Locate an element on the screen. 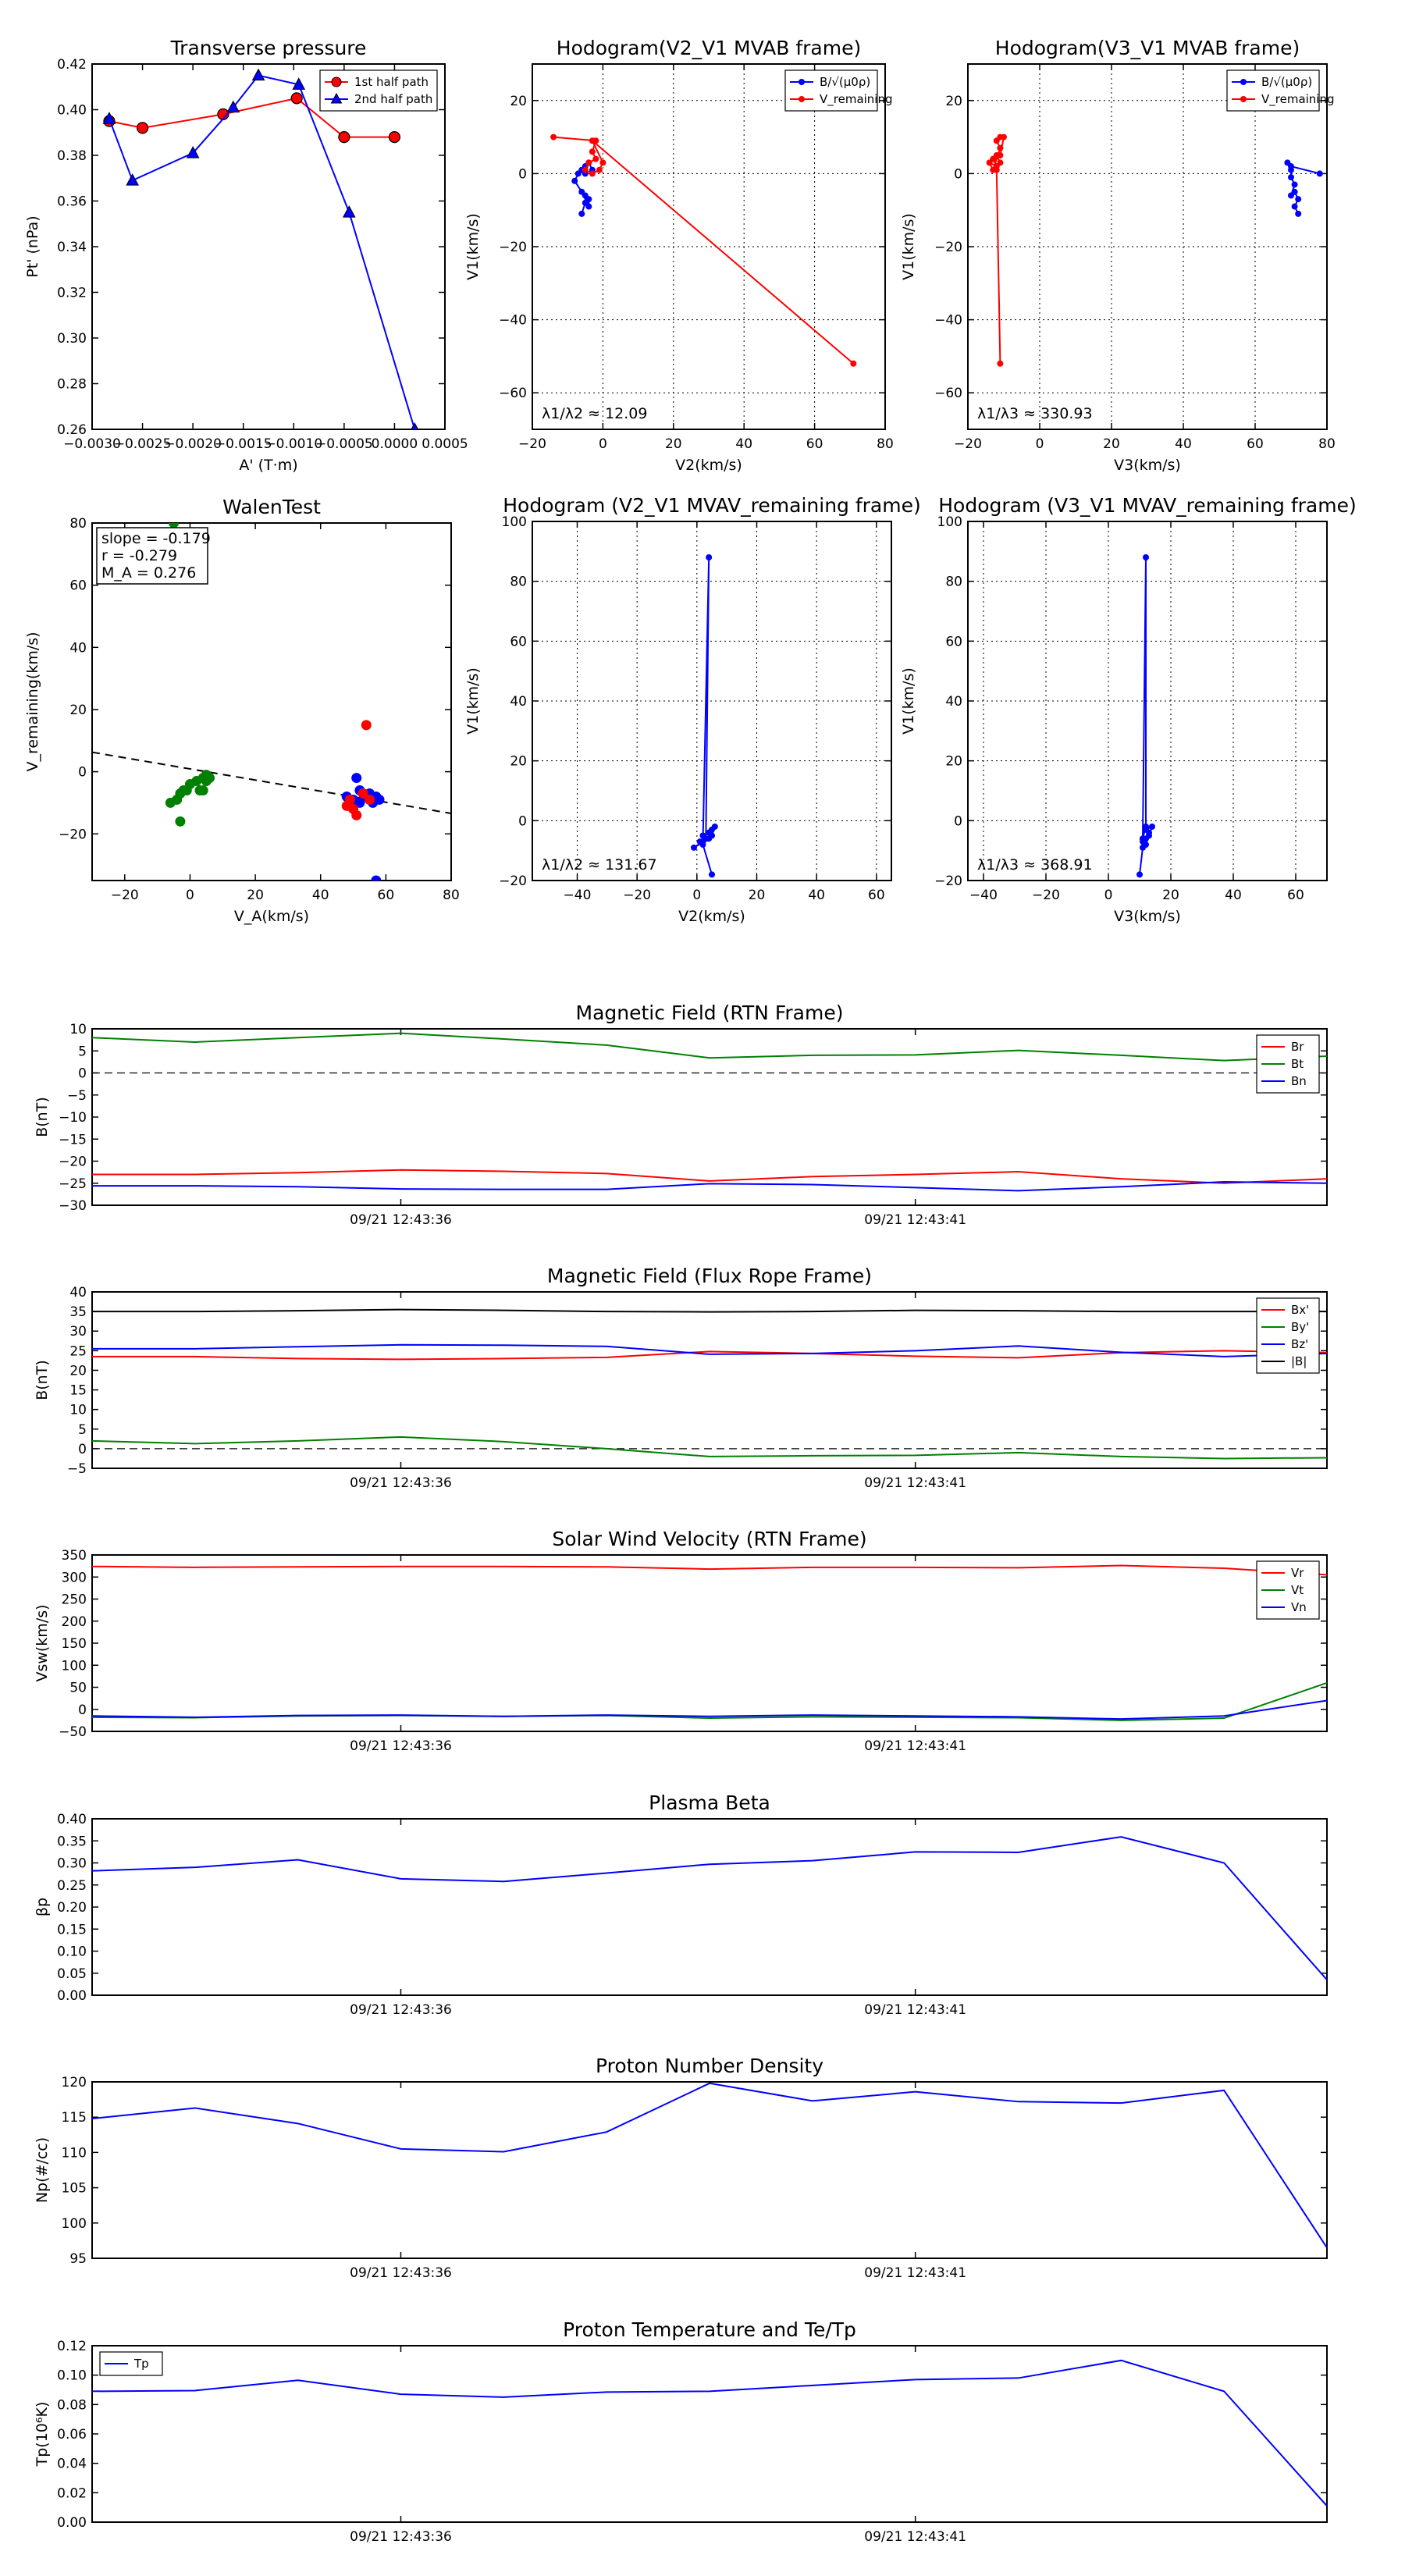 This screenshot has width=1405, height=2576. y-tick-label: 10 is located at coordinates (78, 1410).